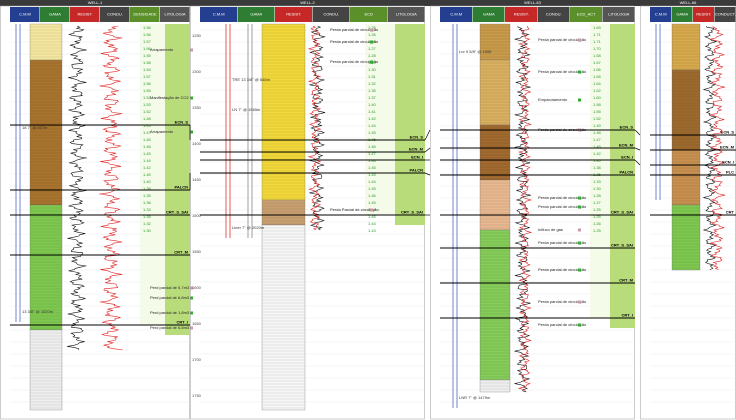 Image resolution: width=736 pixels, height=420 pixels. I want to click on header-label: LITOLOGIA, so click(618, 14).